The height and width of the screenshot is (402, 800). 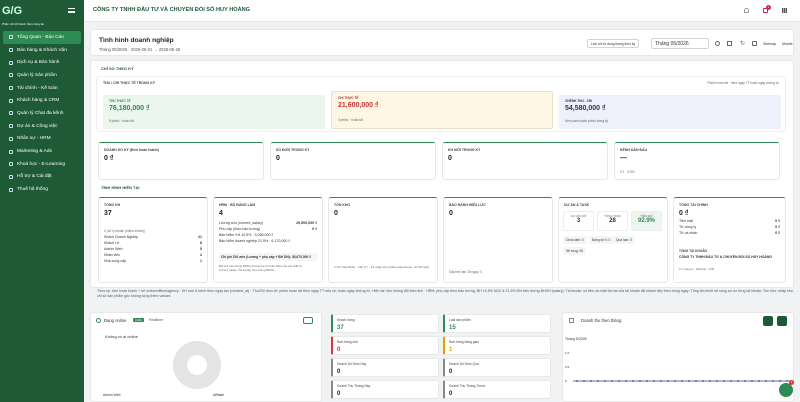 What do you see at coordinates (729, 221) in the screenshot?
I see `info-row: Tiền mặt 0 ₫` at bounding box center [729, 221].